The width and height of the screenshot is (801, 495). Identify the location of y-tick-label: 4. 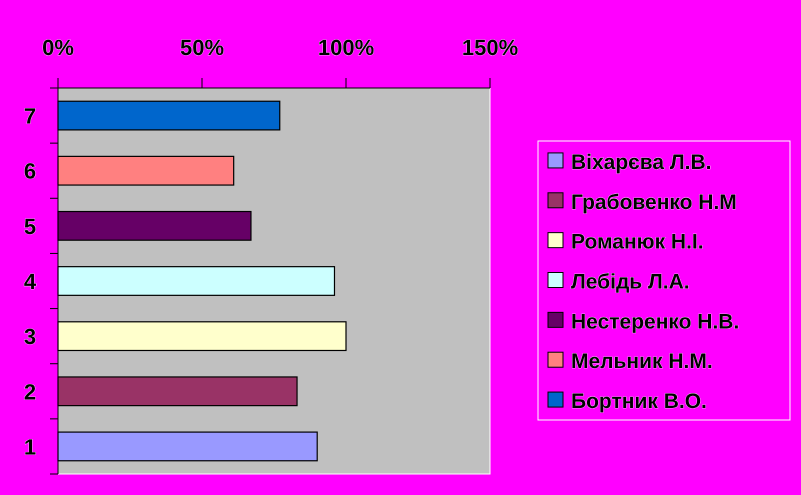
(30, 281).